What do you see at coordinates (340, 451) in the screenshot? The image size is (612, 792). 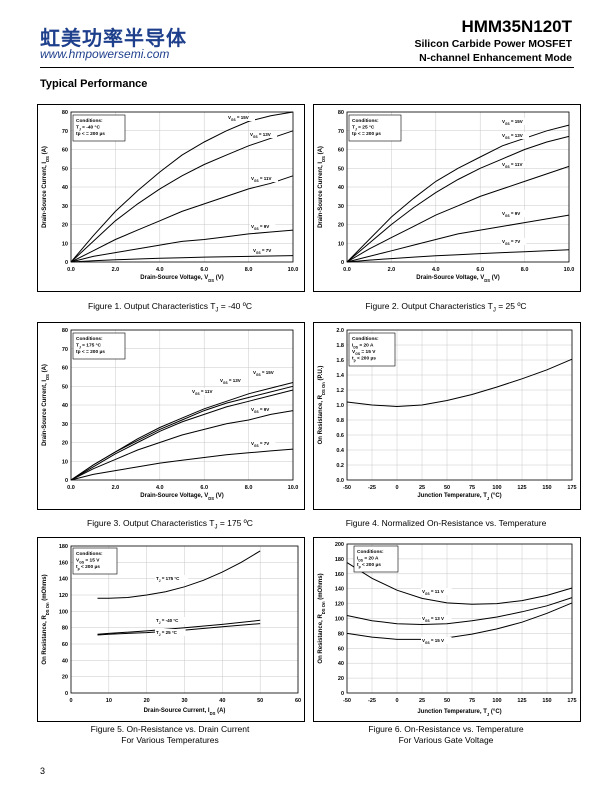 I see `y-tick-label: 0.4` at bounding box center [340, 451].